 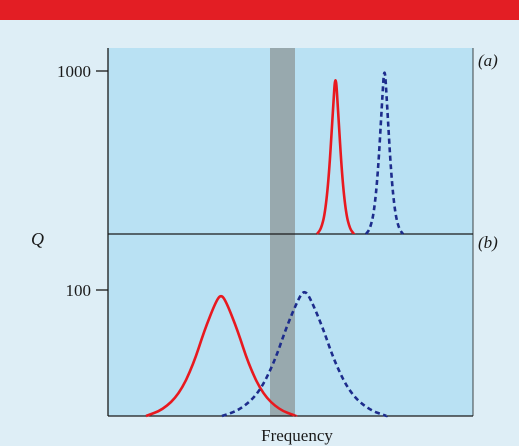 What do you see at coordinates (297, 435) in the screenshot?
I see `x-axis-label: Frequency` at bounding box center [297, 435].